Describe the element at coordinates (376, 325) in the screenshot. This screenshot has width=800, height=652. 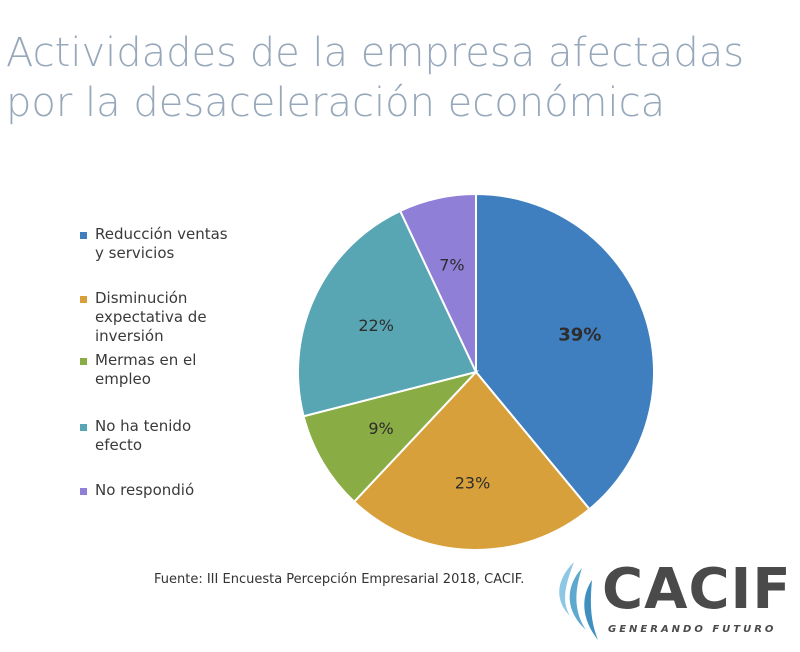
I see `pie-data-label: 22%` at that location.